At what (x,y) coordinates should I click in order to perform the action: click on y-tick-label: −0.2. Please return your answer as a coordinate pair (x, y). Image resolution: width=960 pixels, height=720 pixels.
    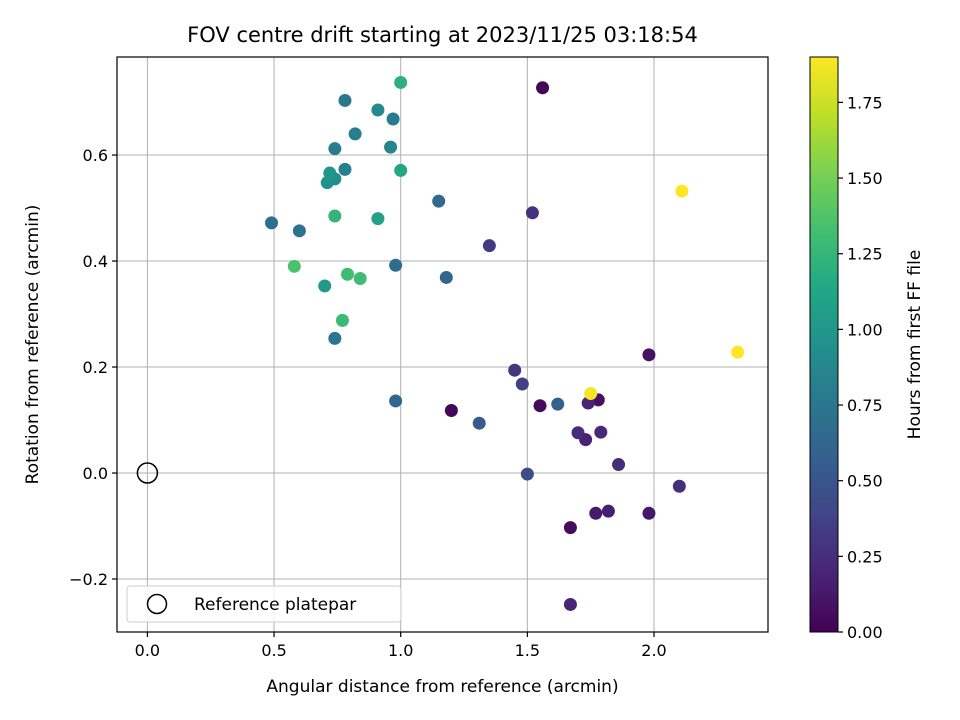
    Looking at the image, I should click on (88, 579).